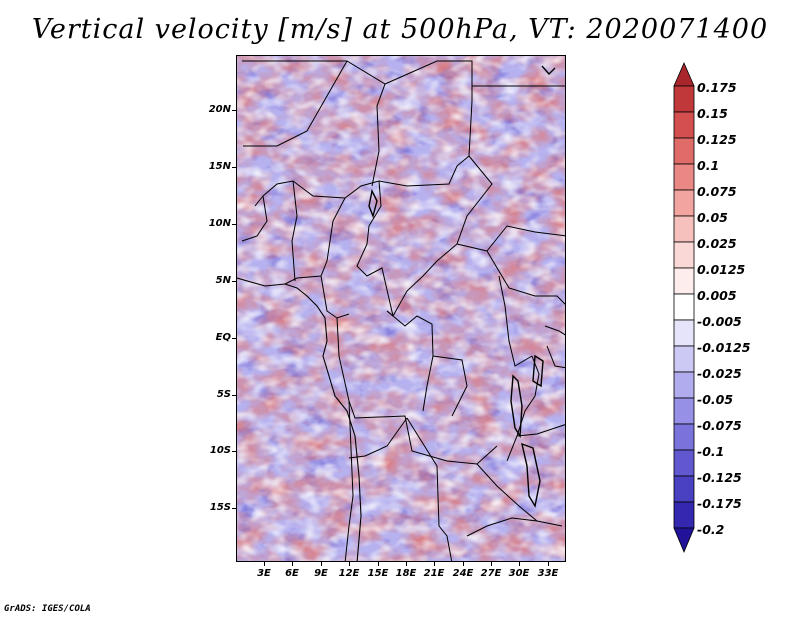 The width and height of the screenshot is (800, 618). Describe the element at coordinates (719, 373) in the screenshot. I see `colorbar-label: -0.025` at that location.